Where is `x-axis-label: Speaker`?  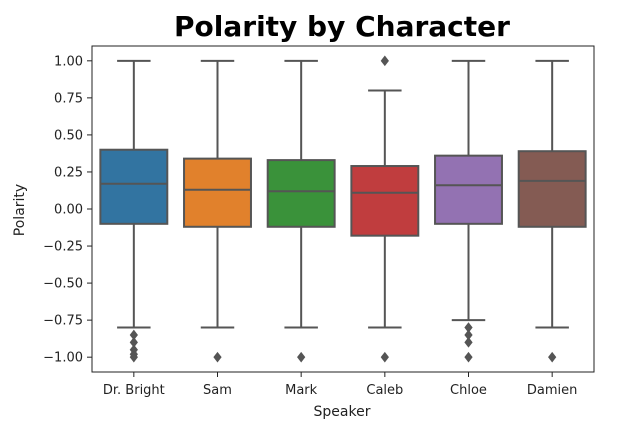 x-axis-label: Speaker is located at coordinates (342, 412).